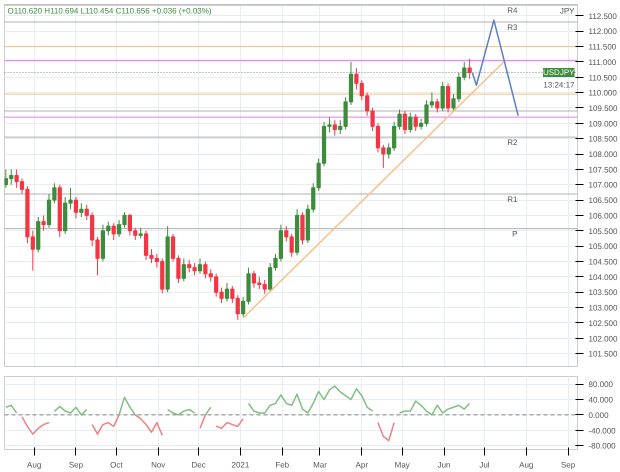  Describe the element at coordinates (110, 11) in the screenshot. I see `annotation: O110.620 H110.694 L110.454 C110.656 +0.036 (+0.03%)` at that location.